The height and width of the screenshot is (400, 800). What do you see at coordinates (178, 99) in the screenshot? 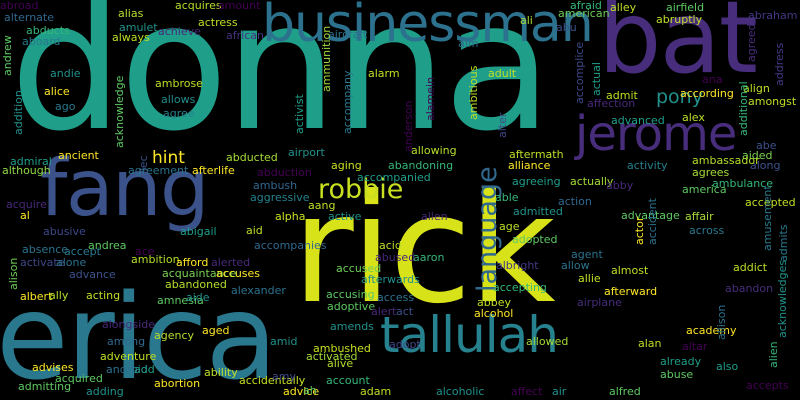
I see `word-allows: allows` at bounding box center [178, 99].